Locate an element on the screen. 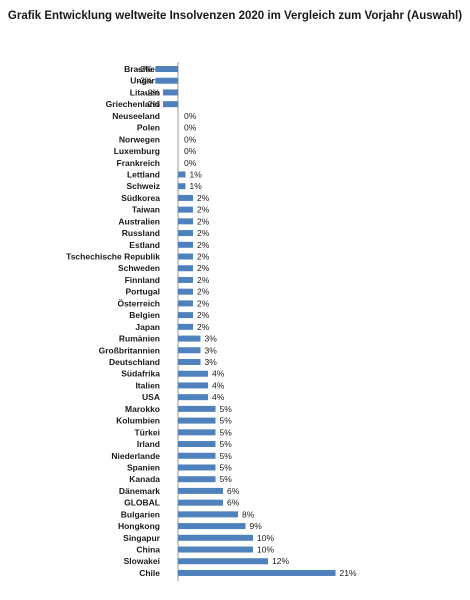  value-label-brasilien: -3% is located at coordinates (145, 69).